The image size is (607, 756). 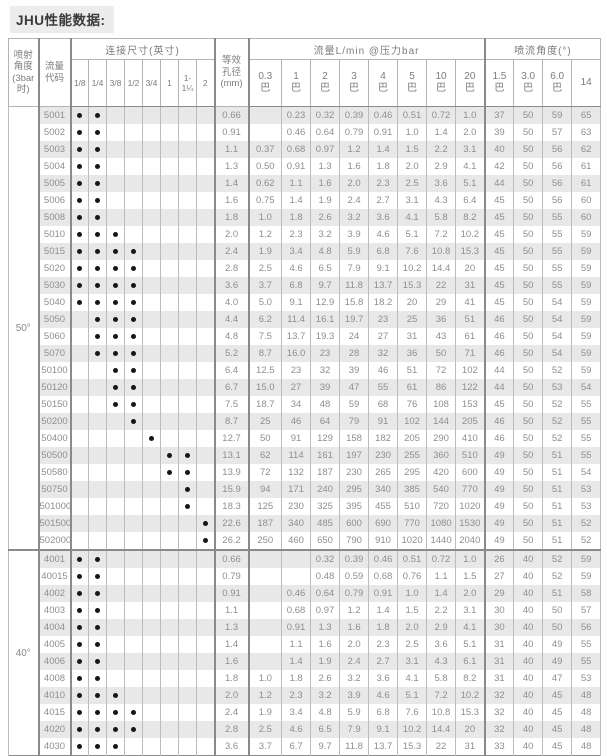 I want to click on spray-angle-cell: 48, so click(x=586, y=729).